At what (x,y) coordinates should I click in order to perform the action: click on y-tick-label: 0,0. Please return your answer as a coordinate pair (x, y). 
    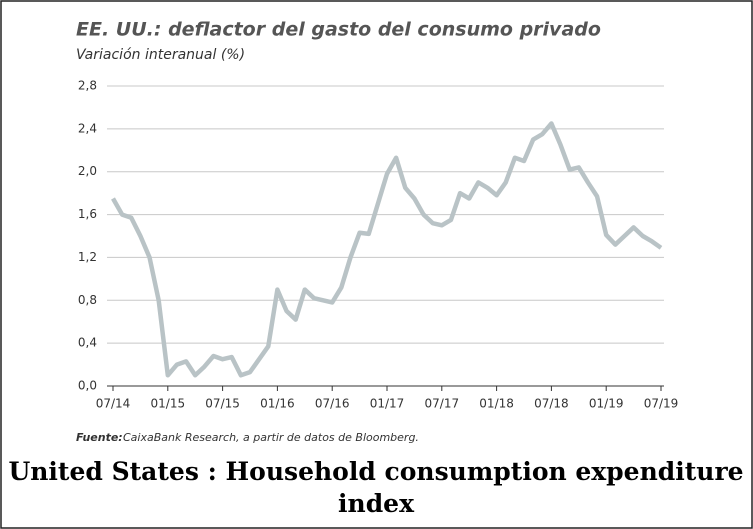
    Looking at the image, I should click on (87, 386).